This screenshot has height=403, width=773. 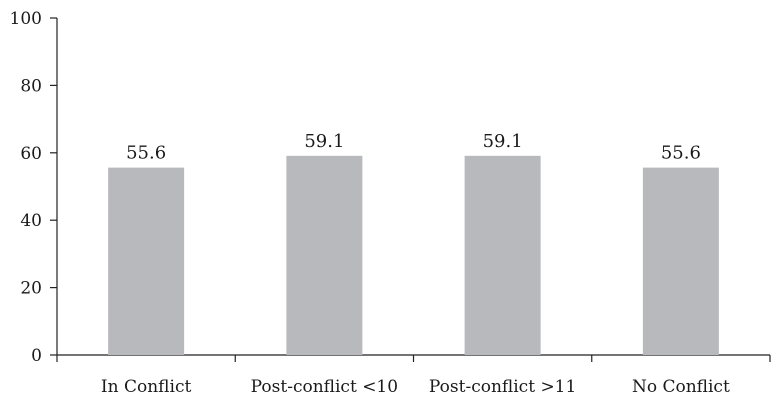 I want to click on y-tick-label: 0, so click(x=36, y=356).